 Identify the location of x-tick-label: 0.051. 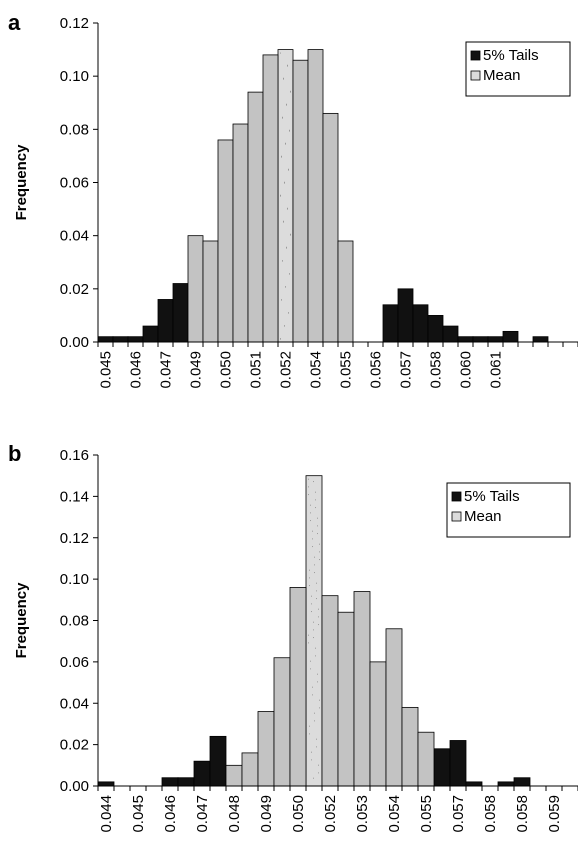
(256, 370).